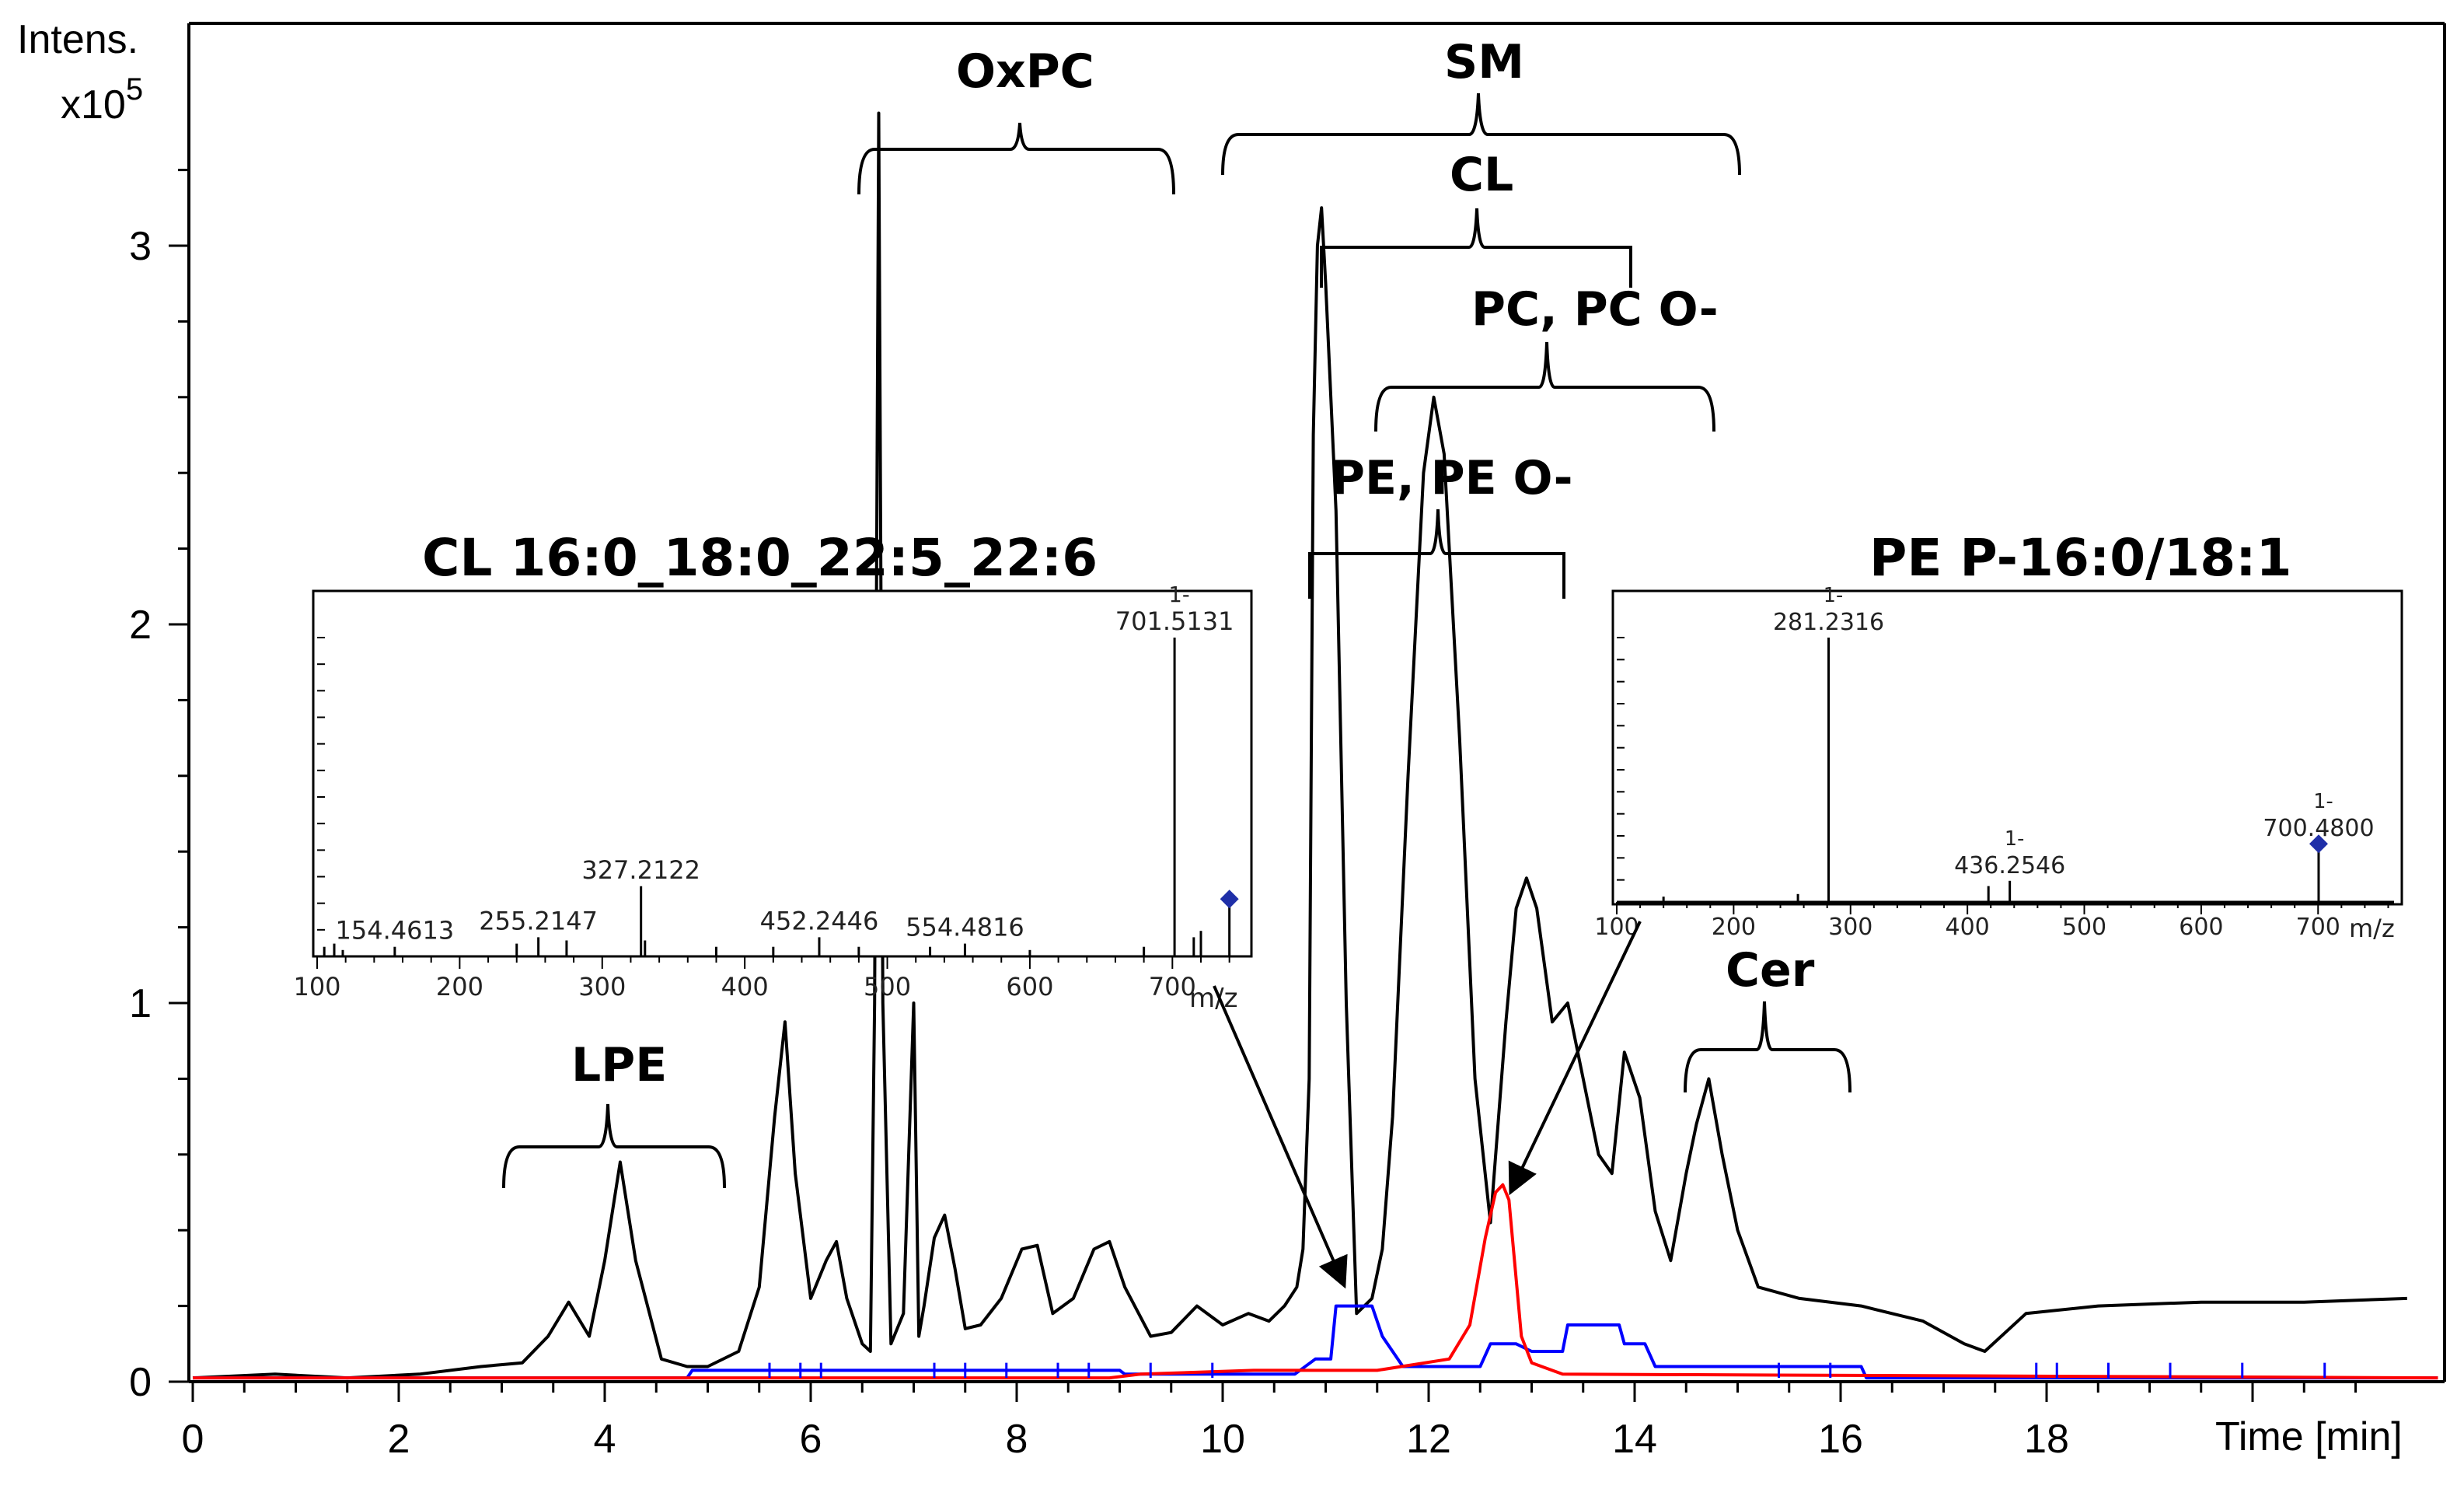  Describe the element at coordinates (1428, 1439) in the screenshot. I see `x-tick-label: 12` at that location.